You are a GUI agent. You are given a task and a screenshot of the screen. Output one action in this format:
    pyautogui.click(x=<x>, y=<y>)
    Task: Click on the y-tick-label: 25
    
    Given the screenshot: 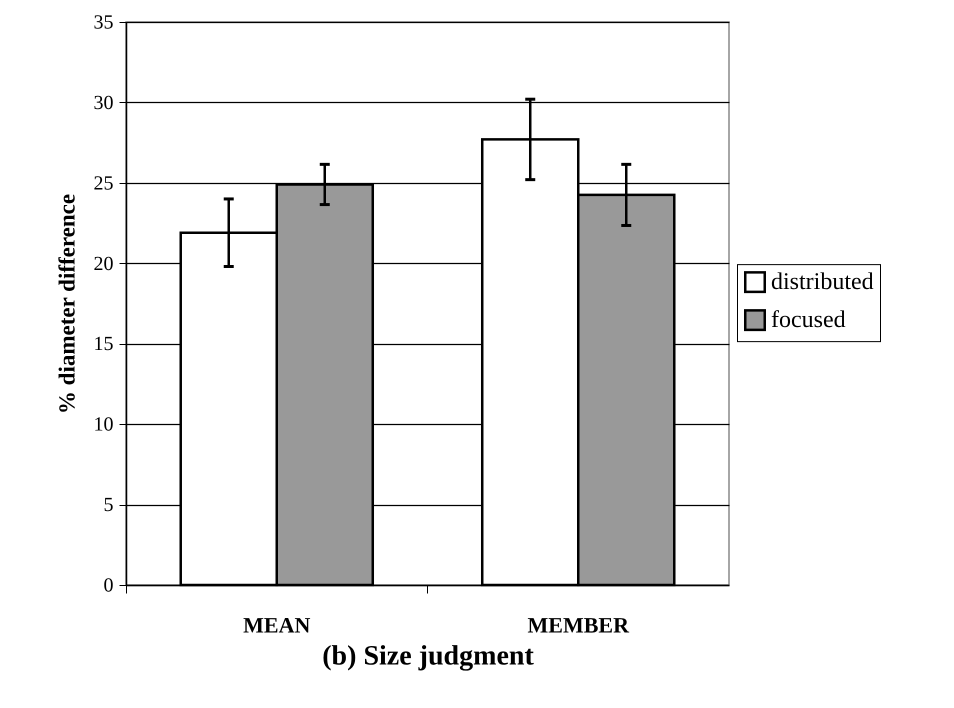 What is the action you would take?
    pyautogui.click(x=104, y=183)
    